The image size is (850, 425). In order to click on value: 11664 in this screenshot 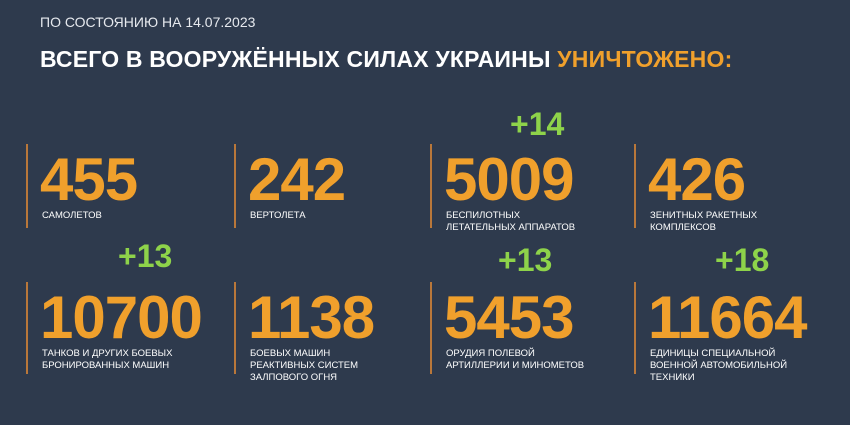, I will do `click(728, 317)`.